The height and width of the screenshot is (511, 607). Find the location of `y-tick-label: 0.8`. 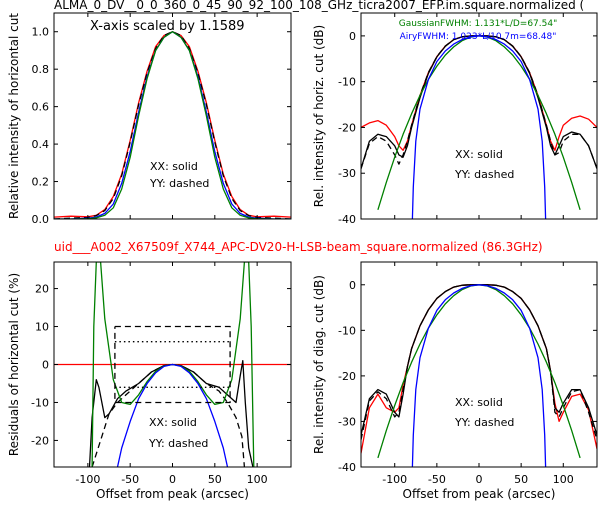

y-tick-label: 0.8 is located at coordinates (41, 69).